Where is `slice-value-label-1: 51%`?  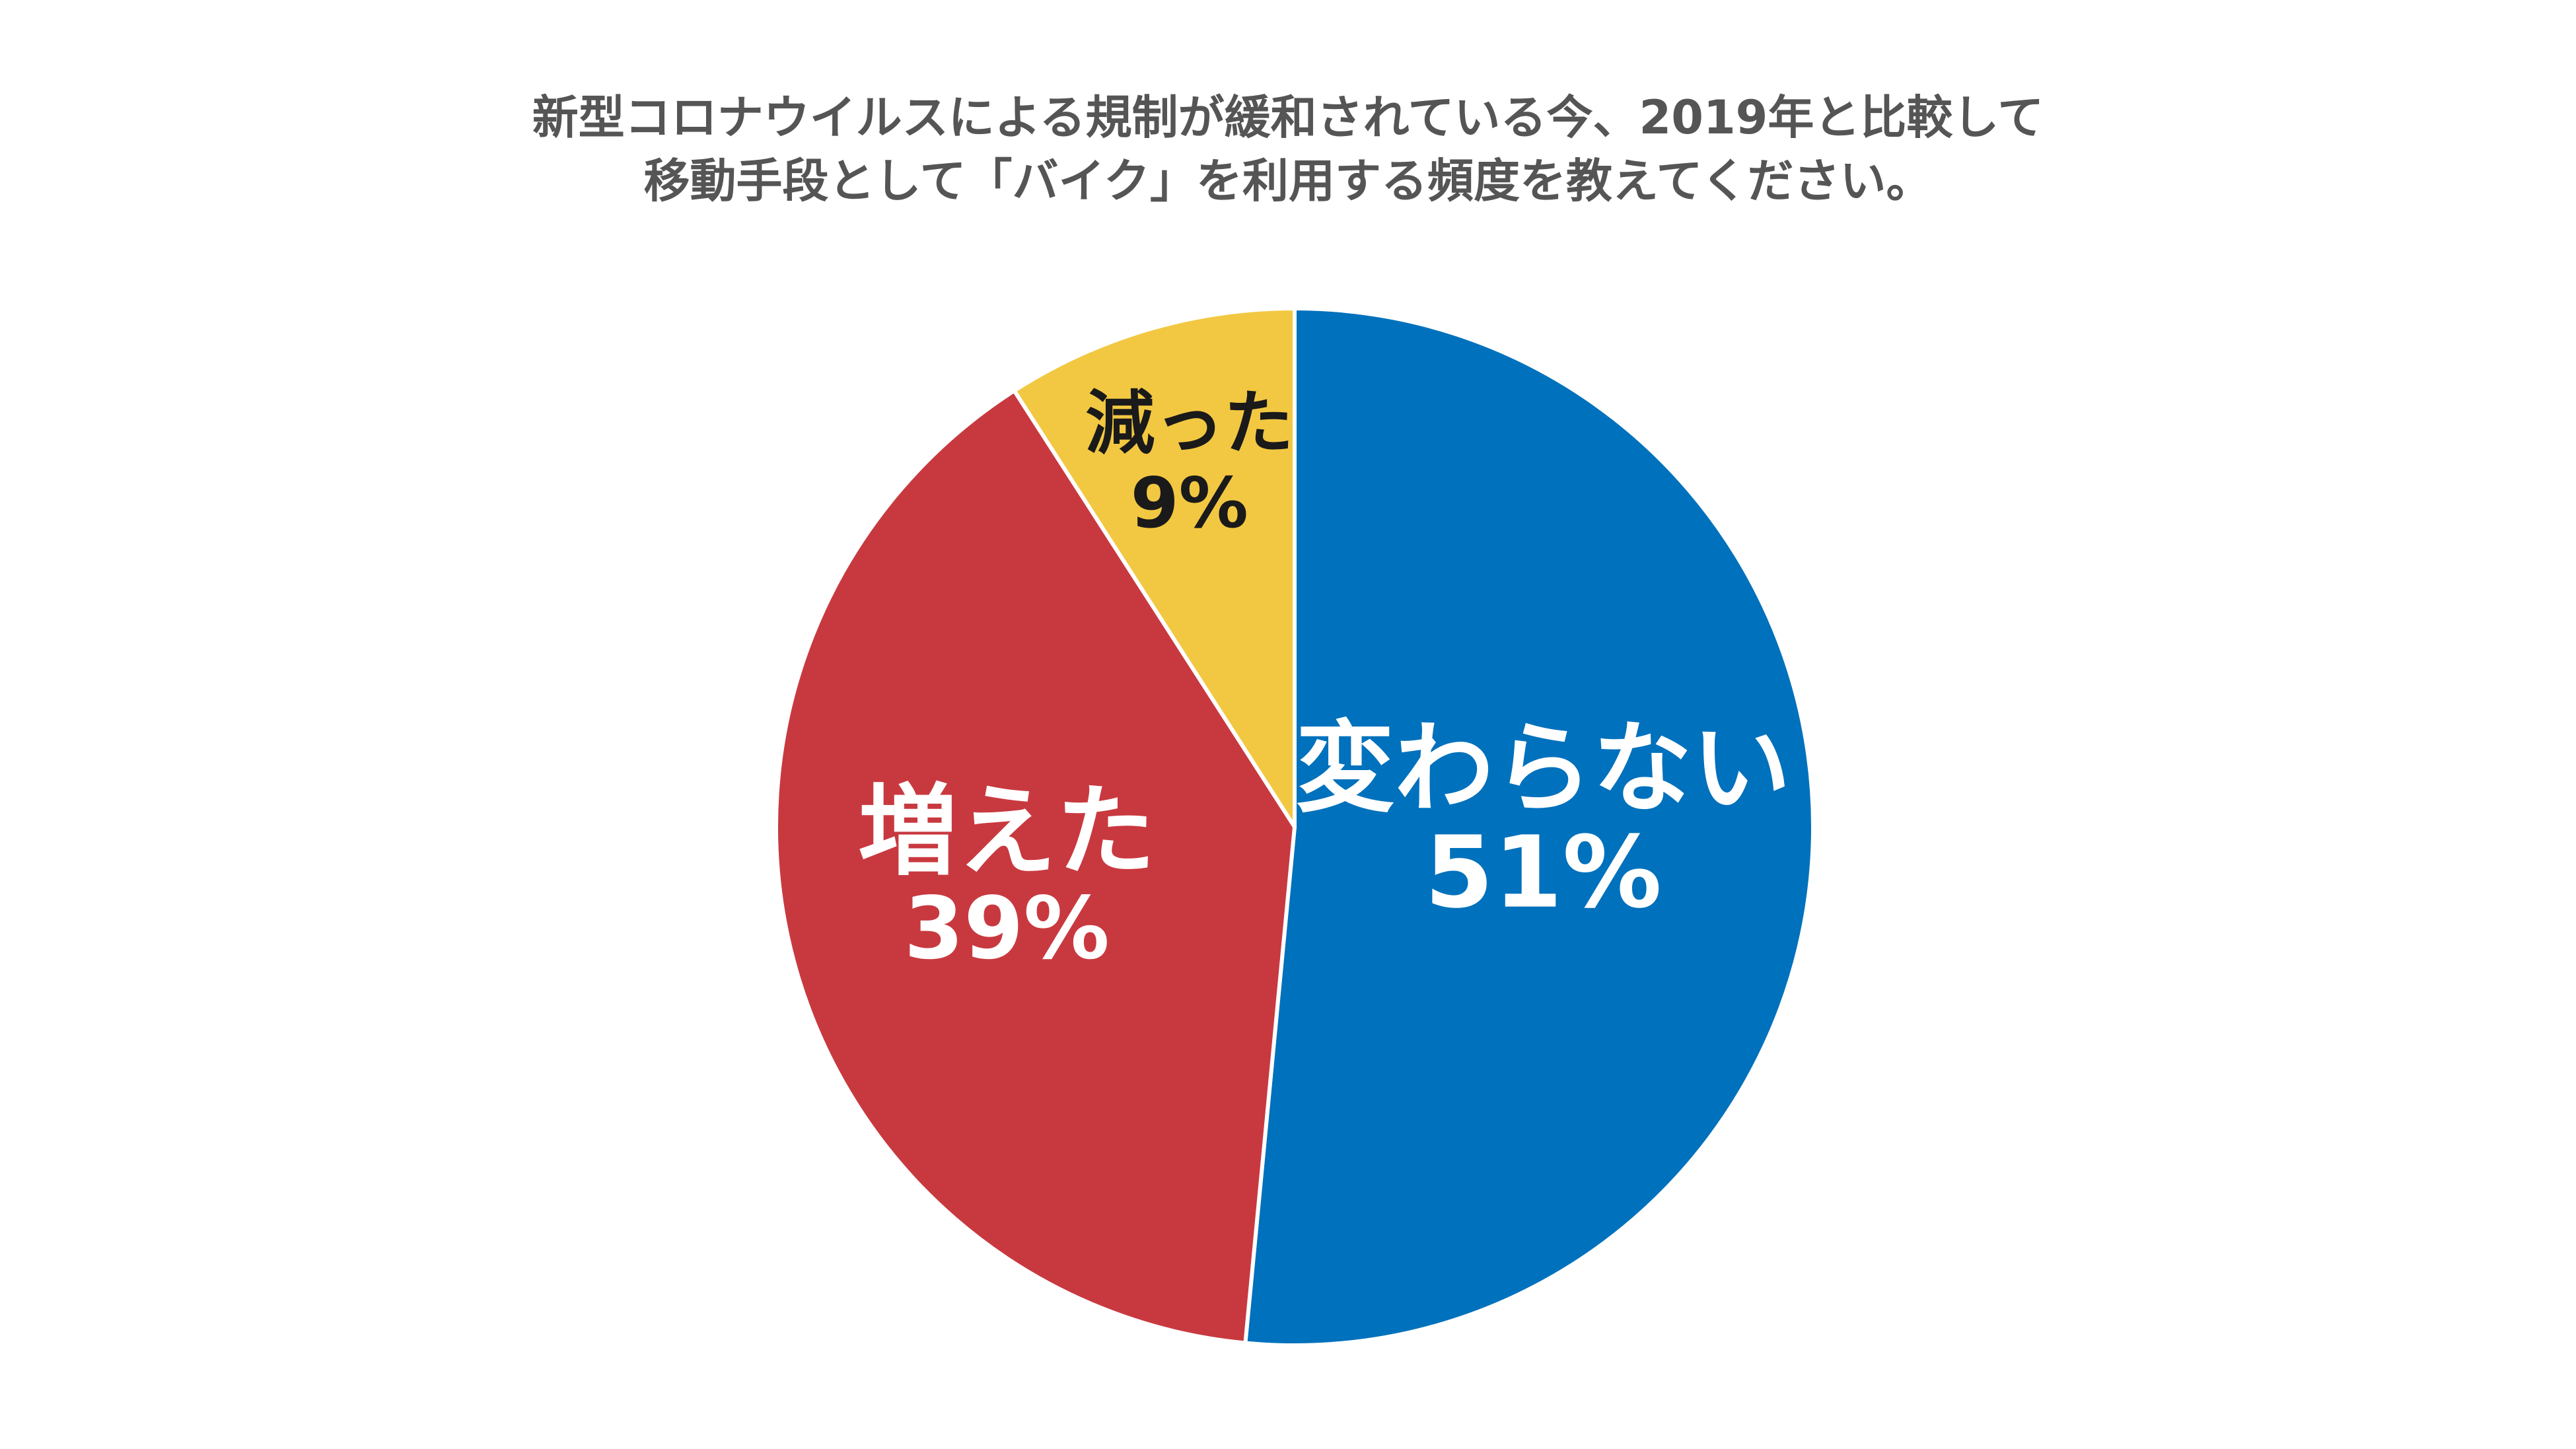
slice-value-label-1: 51% is located at coordinates (1543, 874).